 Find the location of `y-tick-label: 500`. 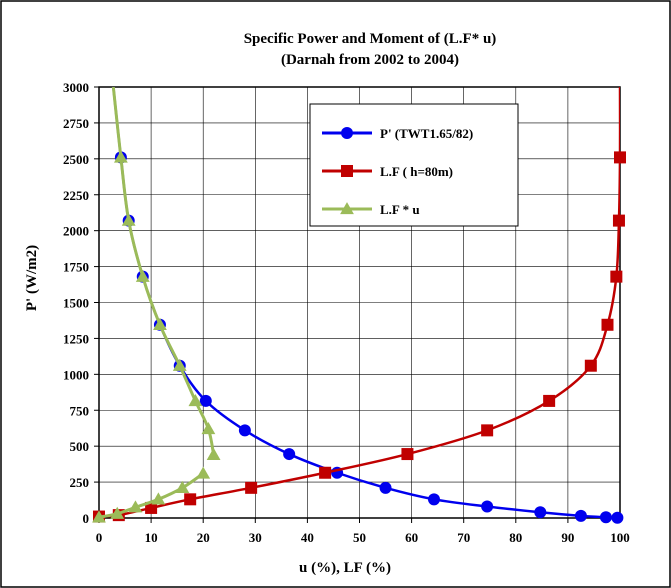

y-tick-label: 500 is located at coordinates (80, 446).